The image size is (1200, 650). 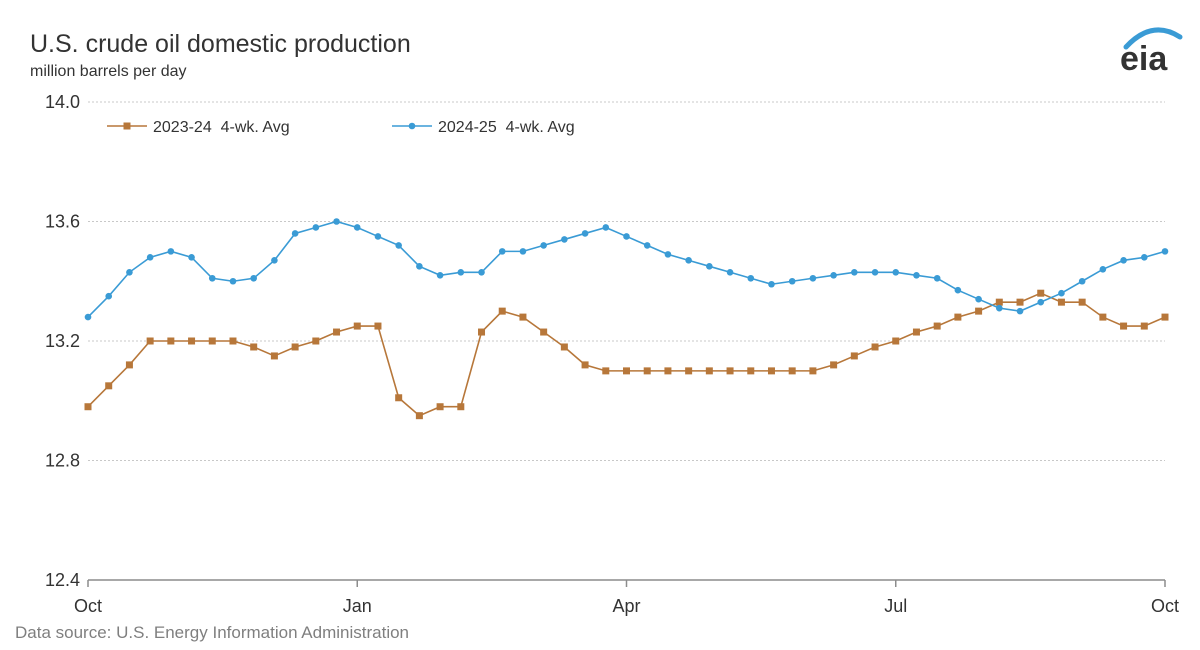 I want to click on legend-marker, so click(x=412, y=126).